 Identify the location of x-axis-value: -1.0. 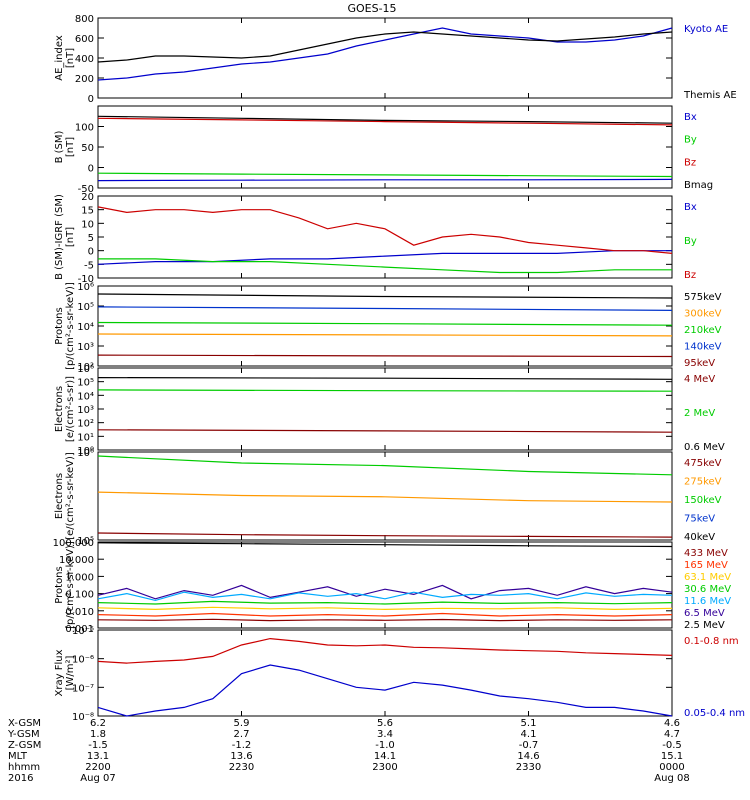
(385, 745).